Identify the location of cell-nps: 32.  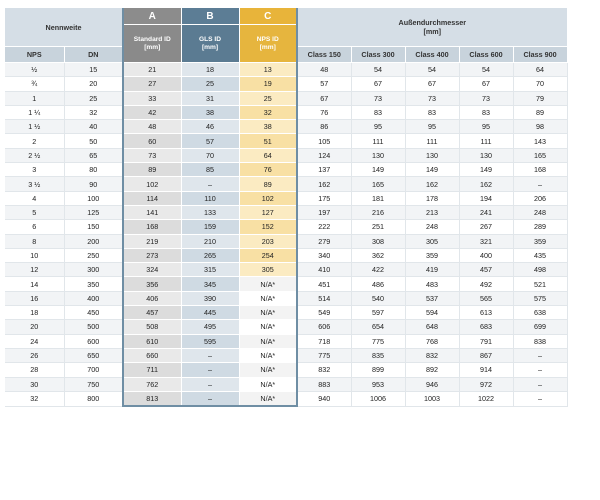
(35, 399).